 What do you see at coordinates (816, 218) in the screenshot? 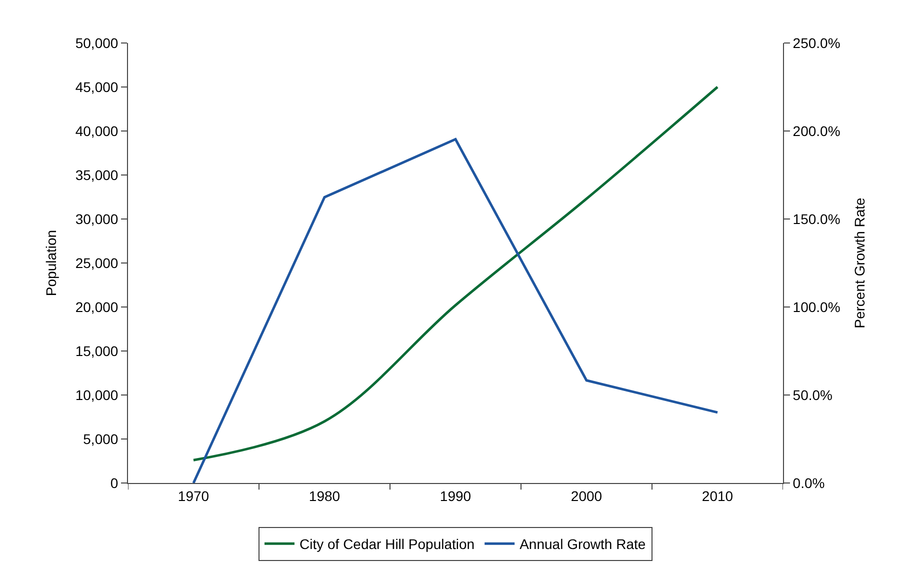
I see `y2-tick-label: 150.0%` at bounding box center [816, 218].